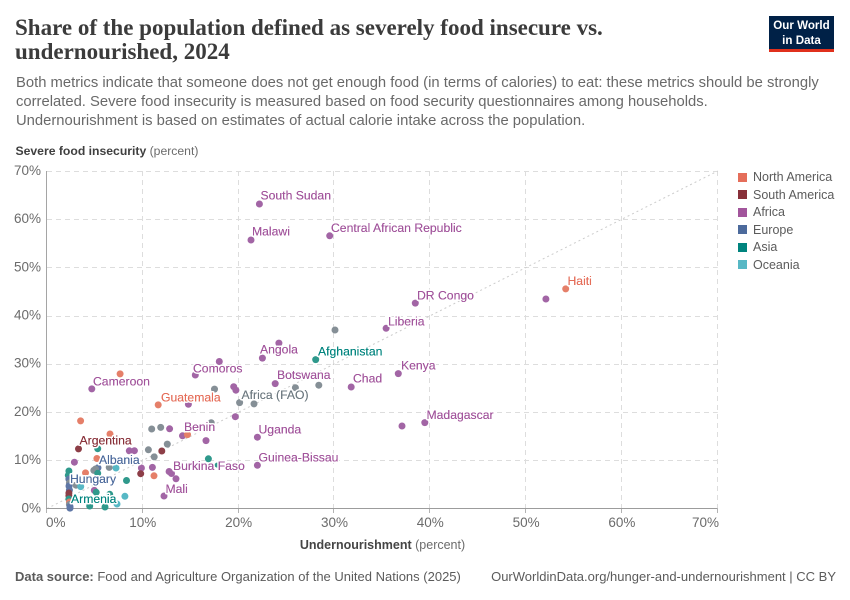 The height and width of the screenshot is (600, 850). Describe the element at coordinates (279, 349) in the screenshot. I see `svg-text: Angola` at that location.